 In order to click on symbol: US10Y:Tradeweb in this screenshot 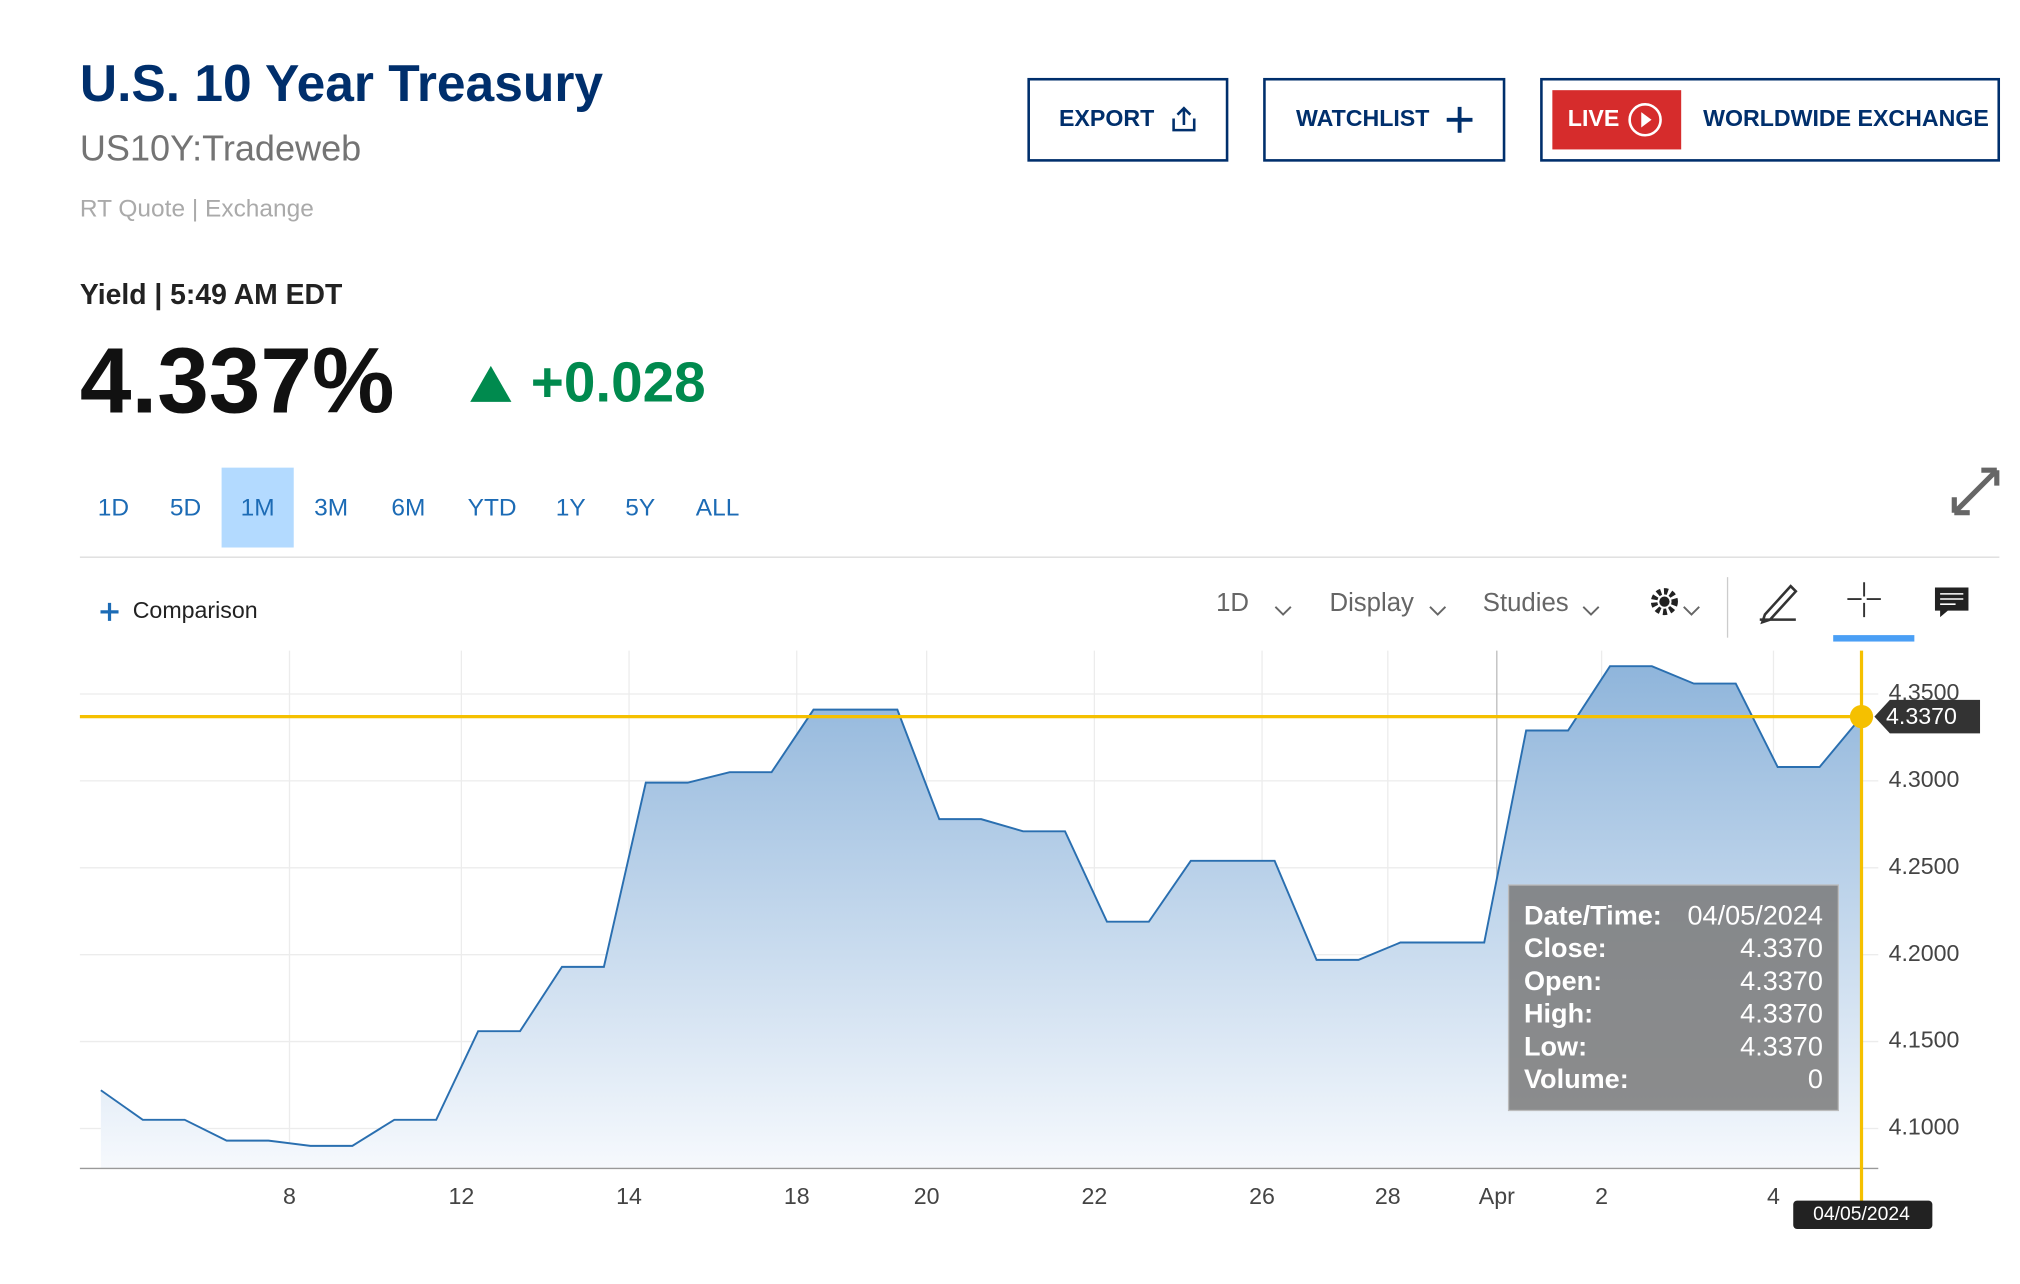, I will do `click(220, 147)`.